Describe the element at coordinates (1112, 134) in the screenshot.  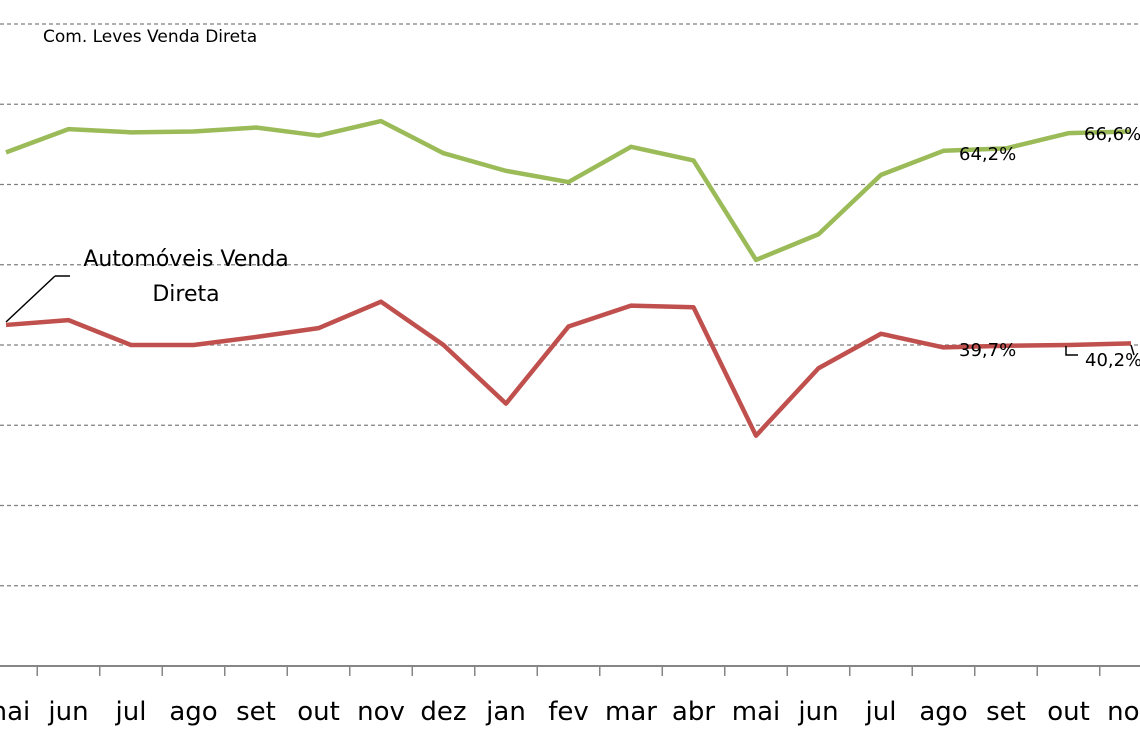
I see `data-label: 66,6%` at that location.